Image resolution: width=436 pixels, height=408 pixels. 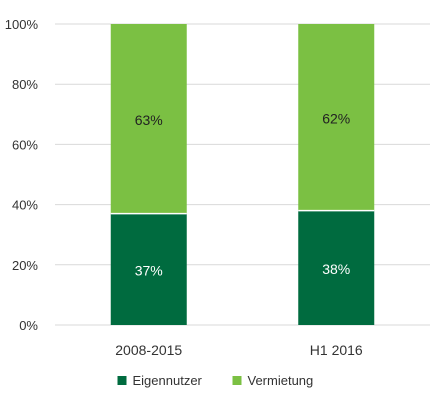 What do you see at coordinates (22, 175) in the screenshot?
I see `y-axis: 0% 20% 40% 60% 80% 100%` at bounding box center [22, 175].